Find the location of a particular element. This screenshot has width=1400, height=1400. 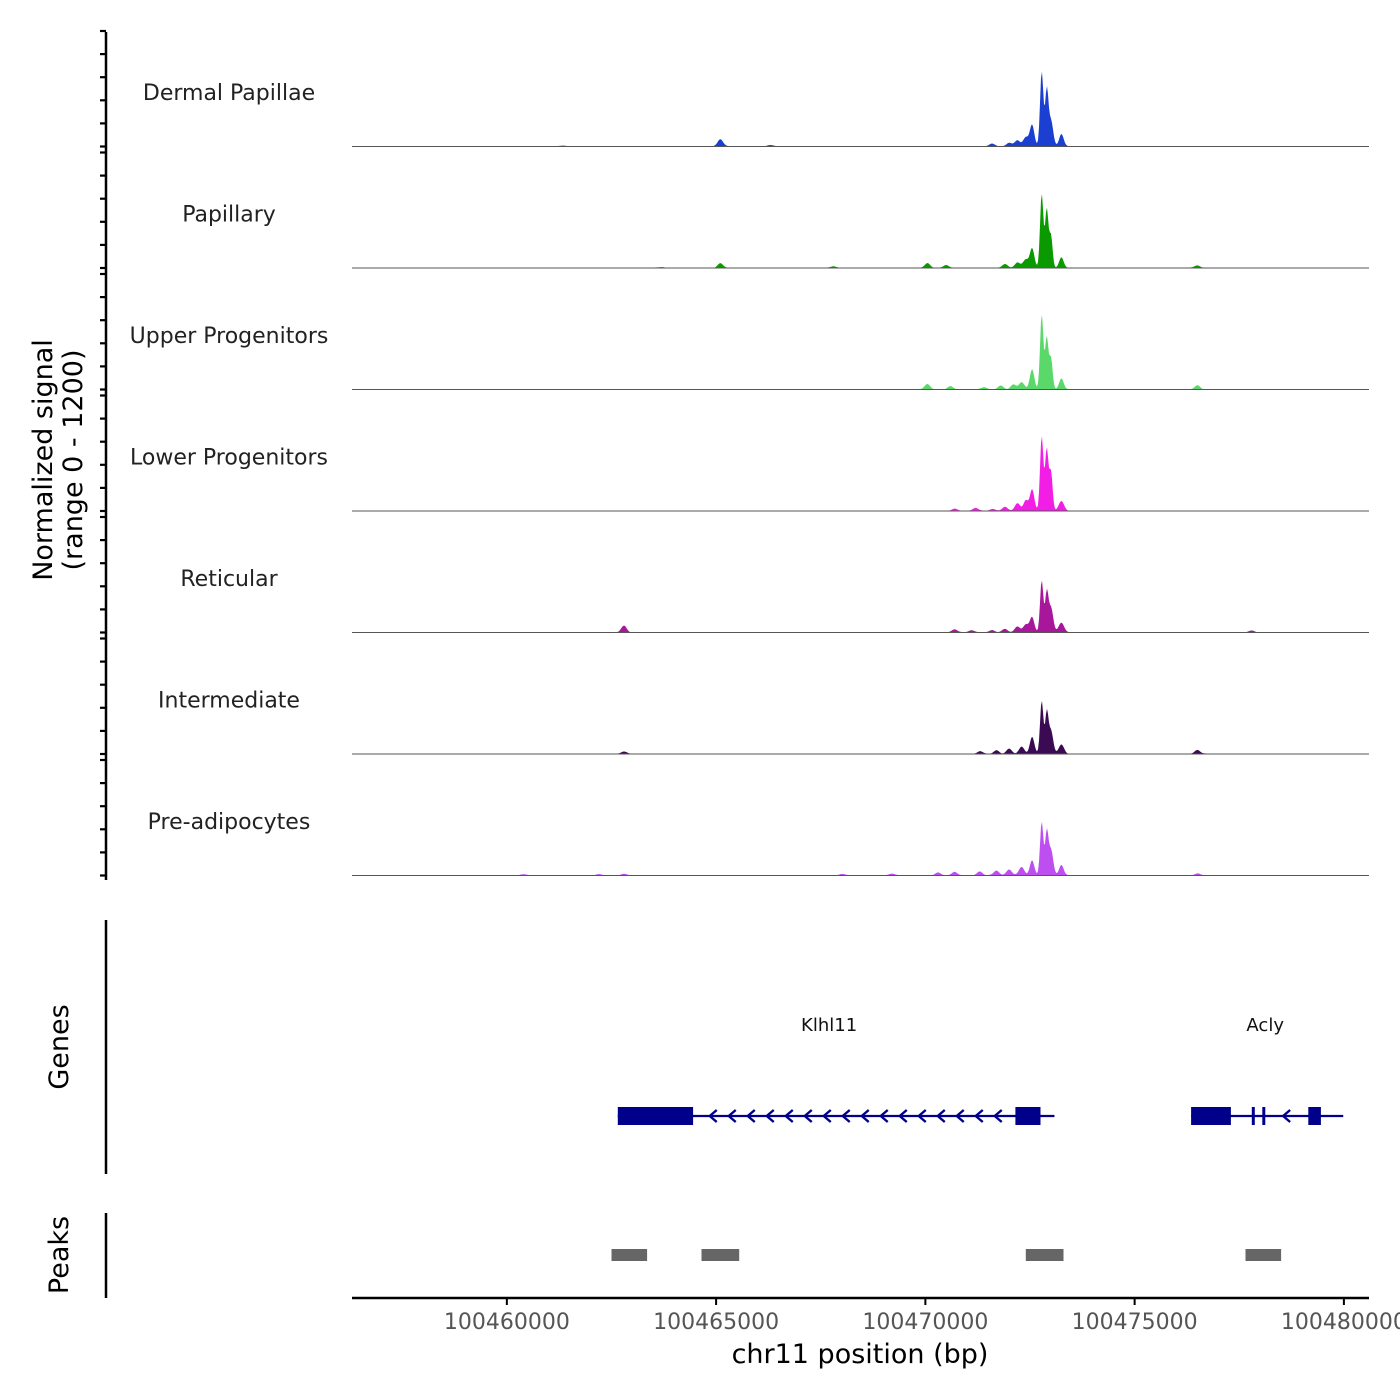

track-label: Papillary is located at coordinates (229, 215).